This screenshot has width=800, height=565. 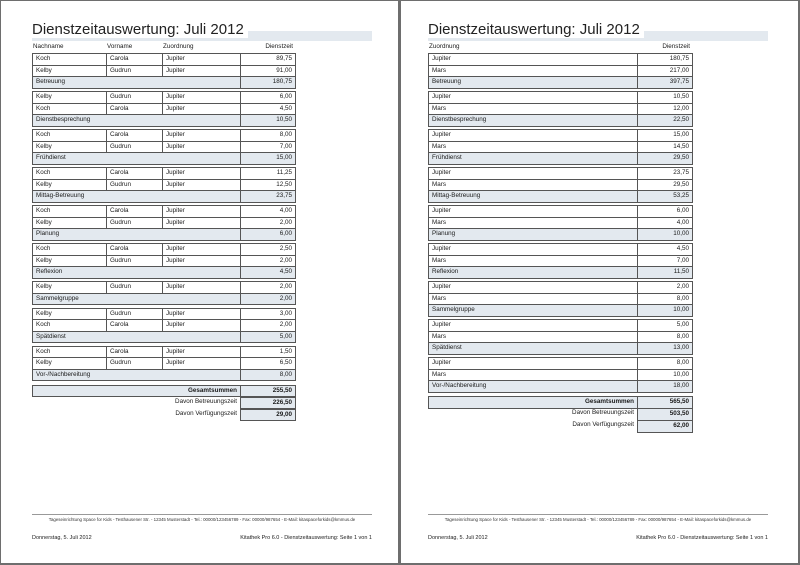 What do you see at coordinates (268, 402) in the screenshot?
I see `total-value: 226,50` at bounding box center [268, 402].